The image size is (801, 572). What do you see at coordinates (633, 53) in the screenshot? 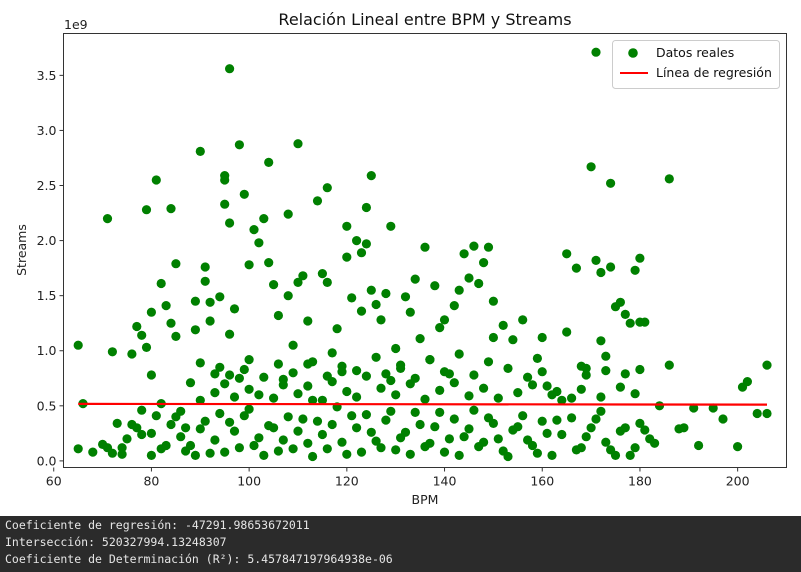
I see `legend-marker-datos-reales` at bounding box center [633, 53].